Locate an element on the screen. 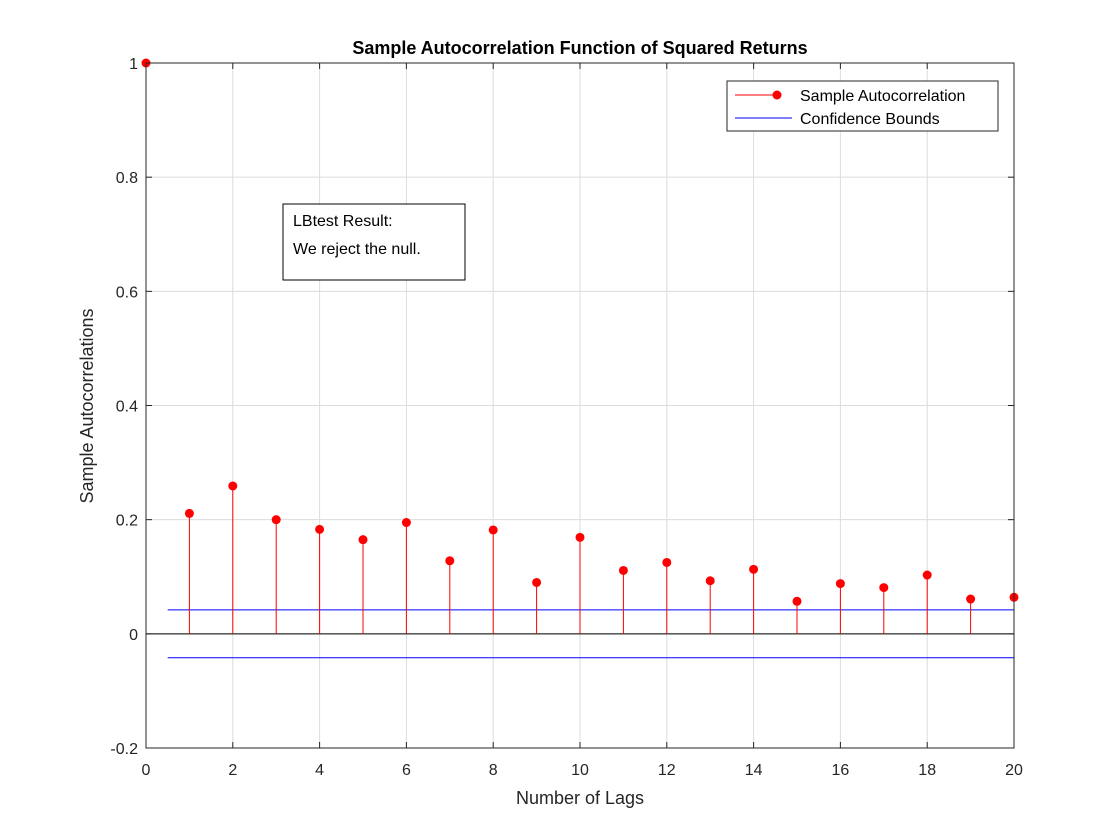 Image resolution: width=1120 pixels, height=840 pixels. x-tick-label: 18 is located at coordinates (927, 770).